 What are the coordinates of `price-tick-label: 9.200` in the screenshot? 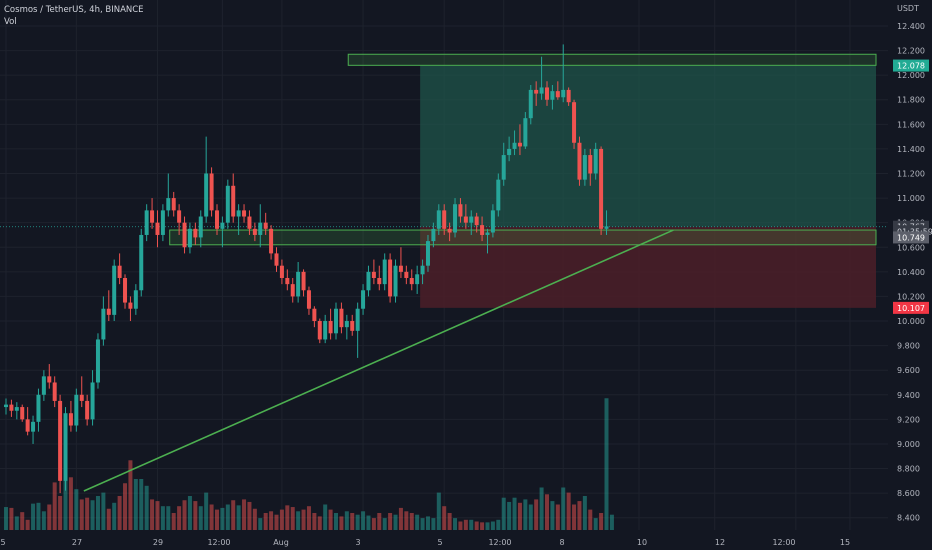 It's located at (908, 419).